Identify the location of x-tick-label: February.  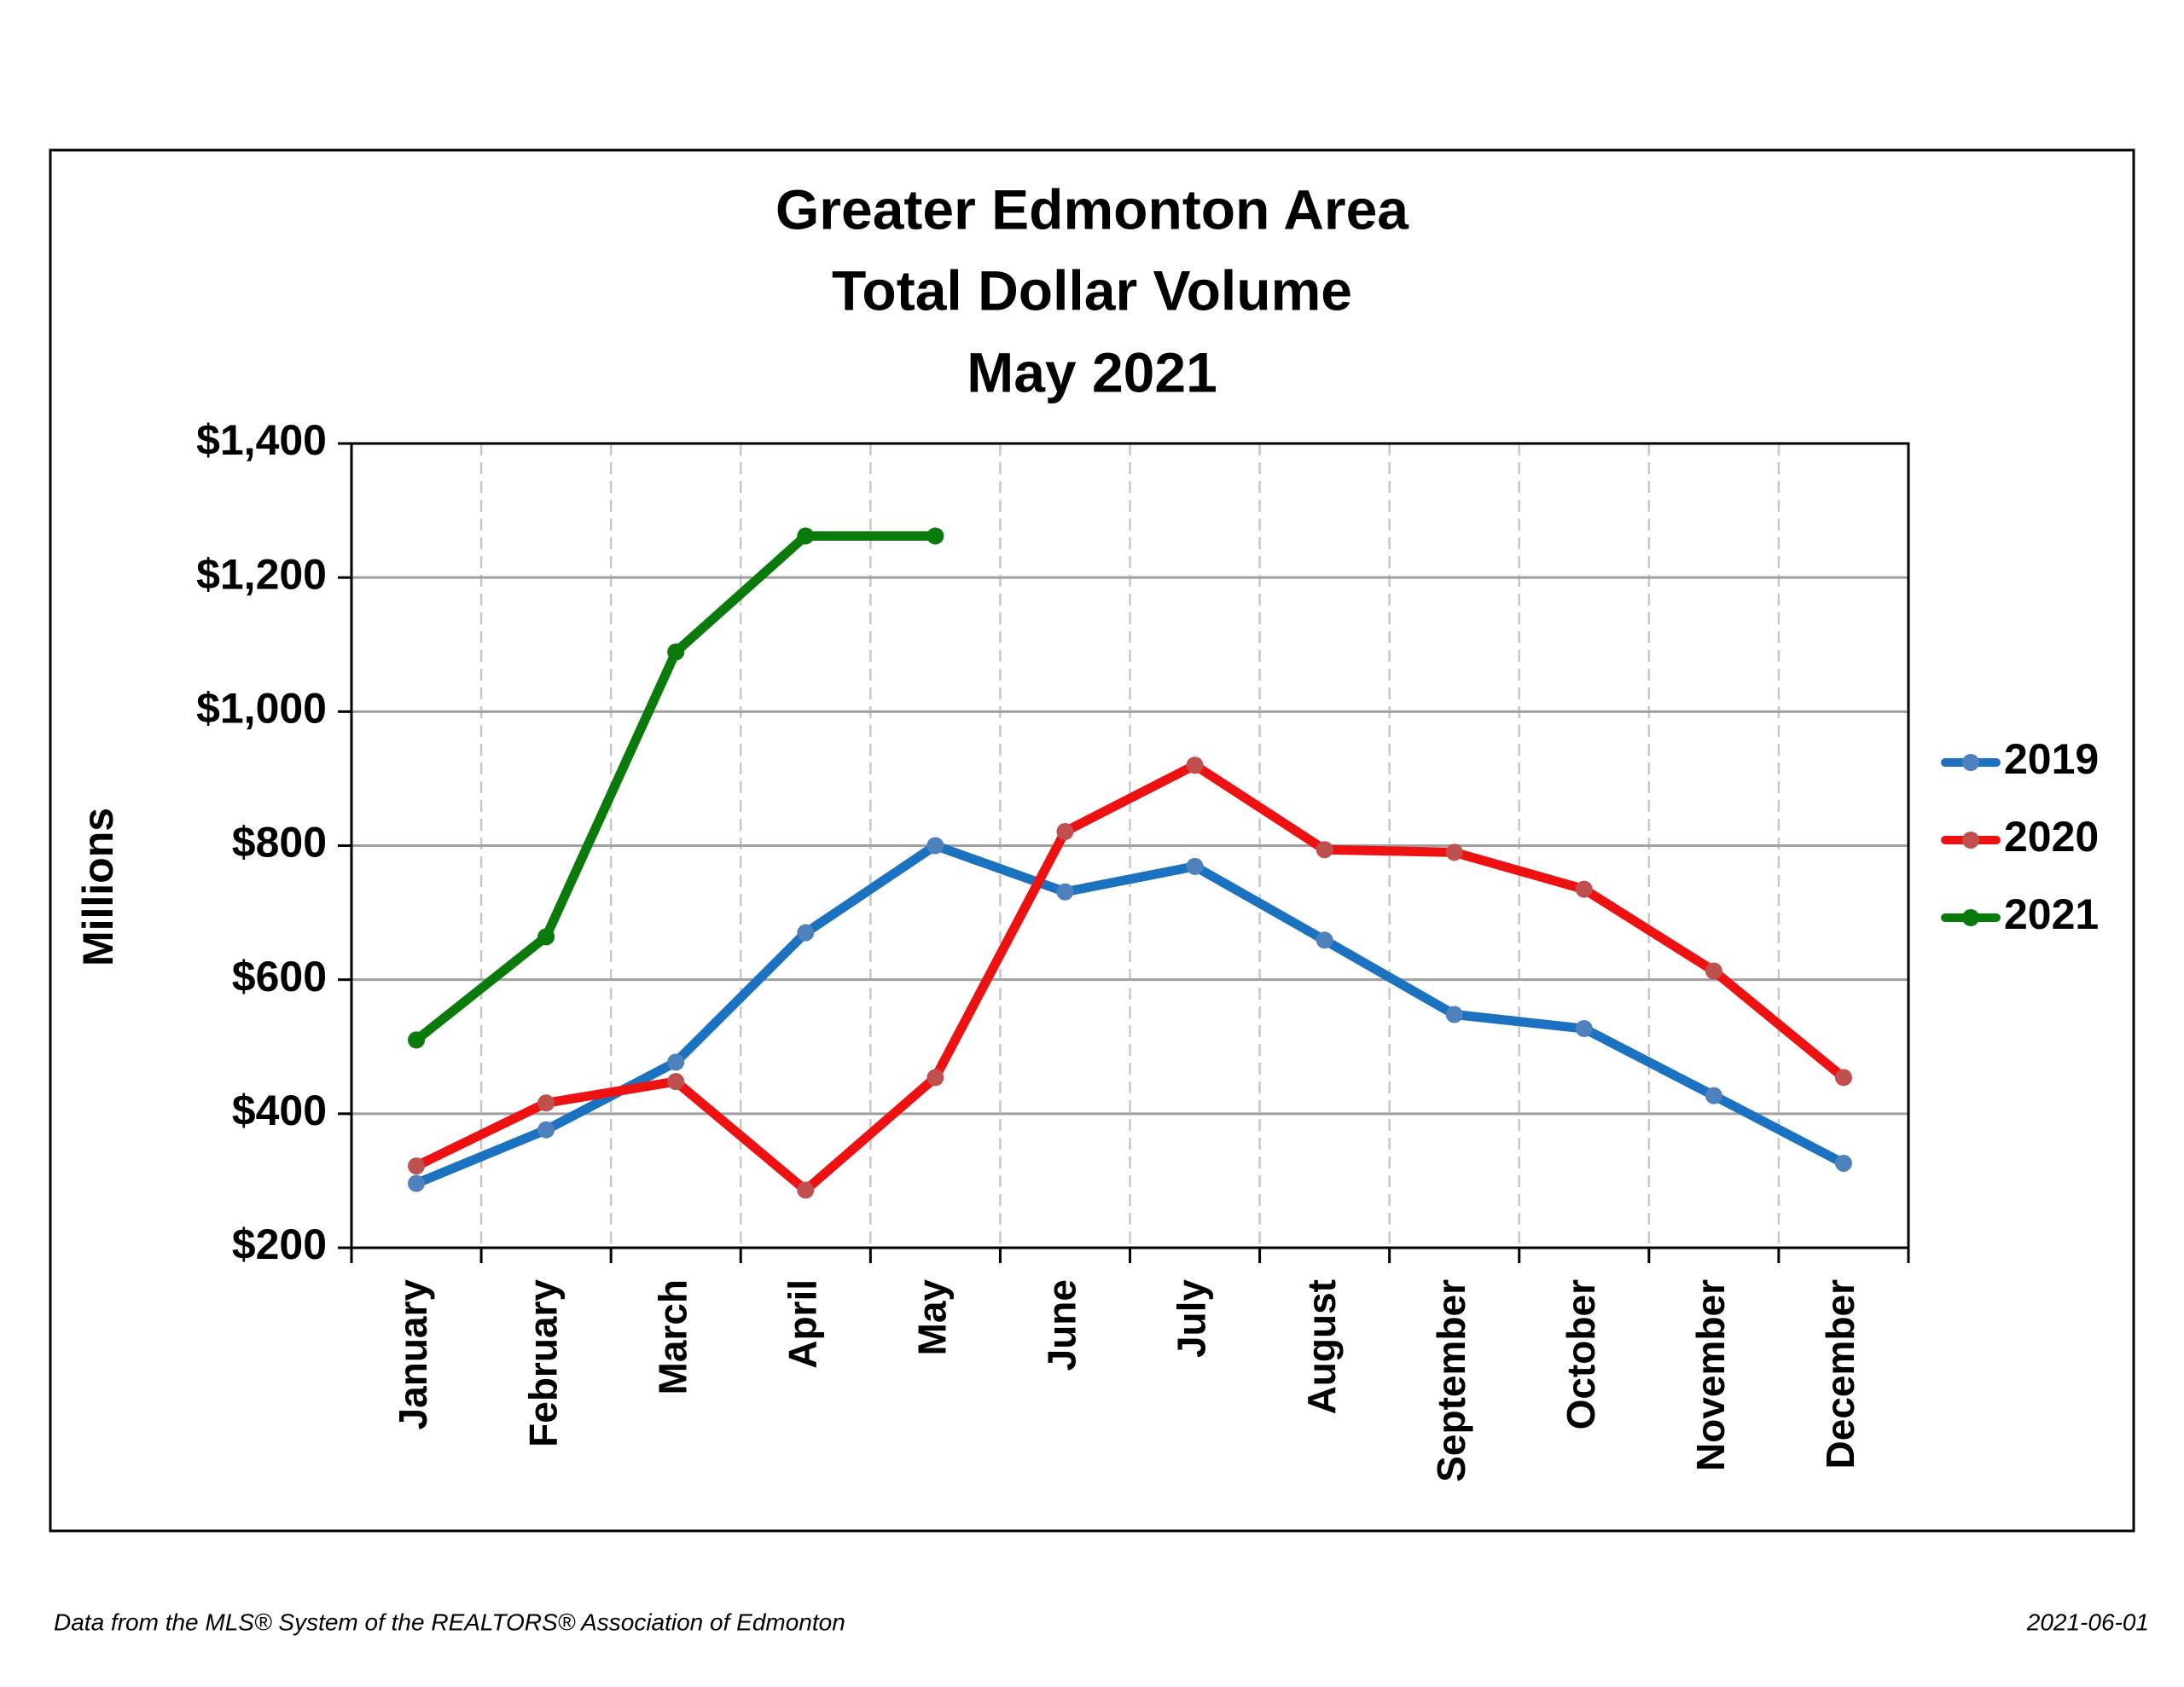
(542, 1363).